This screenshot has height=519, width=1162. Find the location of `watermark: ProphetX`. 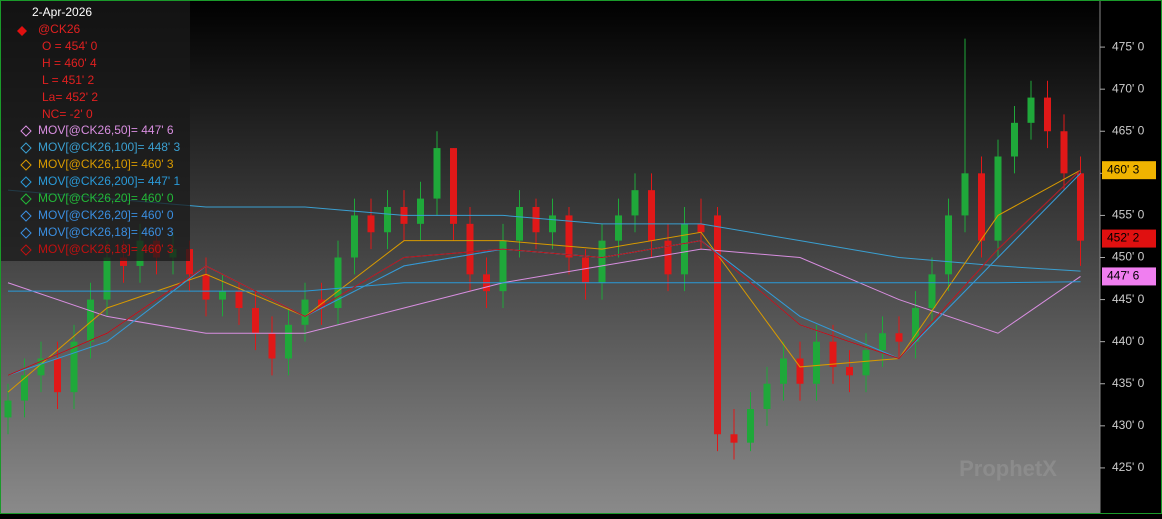

watermark: ProphetX is located at coordinates (1008, 468).